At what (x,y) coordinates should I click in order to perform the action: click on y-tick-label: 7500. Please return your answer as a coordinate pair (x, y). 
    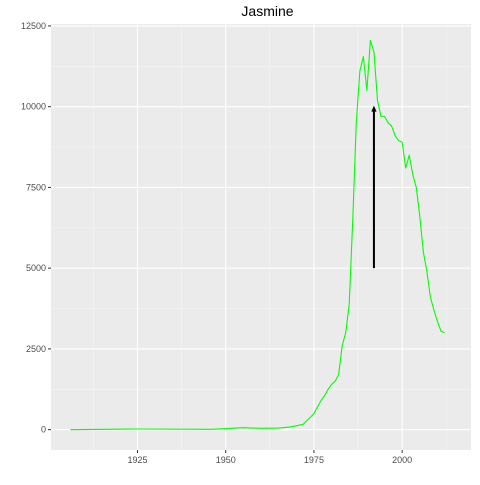
    Looking at the image, I should click on (36, 187).